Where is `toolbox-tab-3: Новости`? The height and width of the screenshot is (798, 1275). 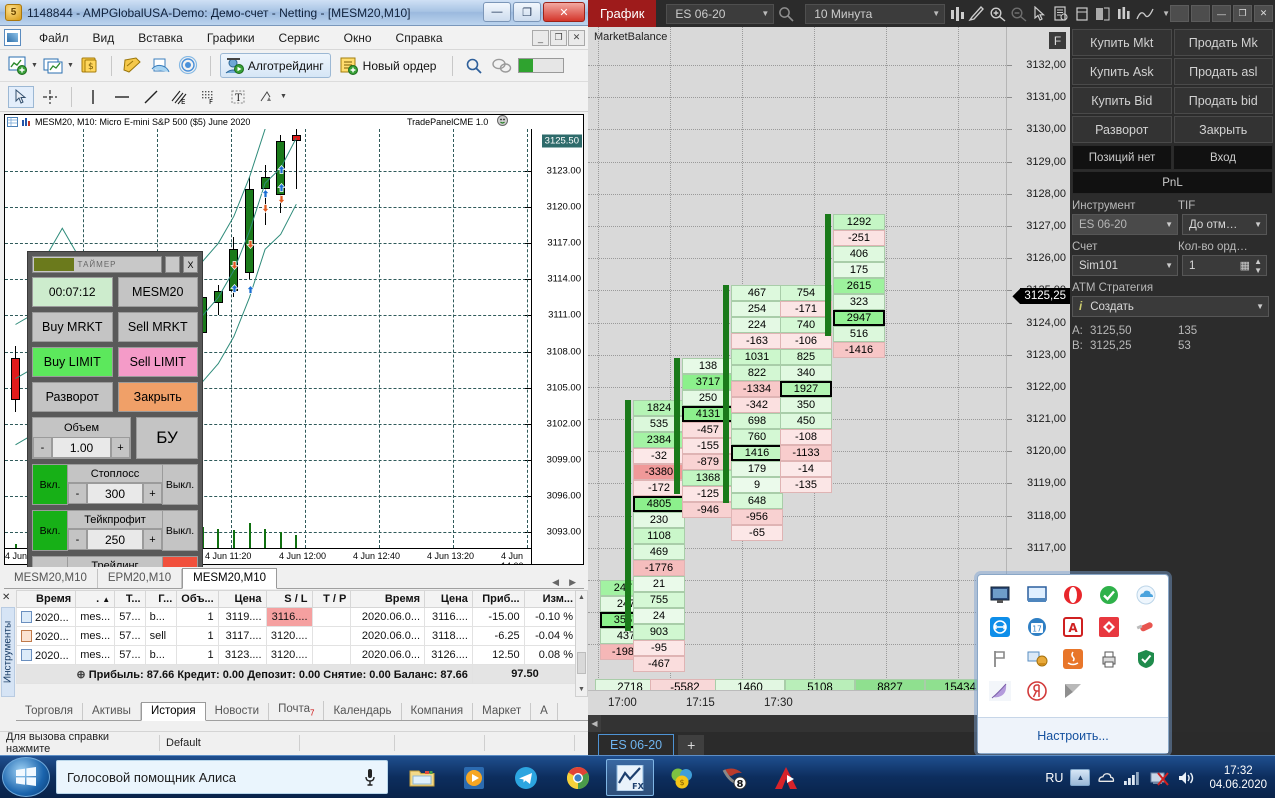 toolbox-tab-3: Новости is located at coordinates (238, 711).